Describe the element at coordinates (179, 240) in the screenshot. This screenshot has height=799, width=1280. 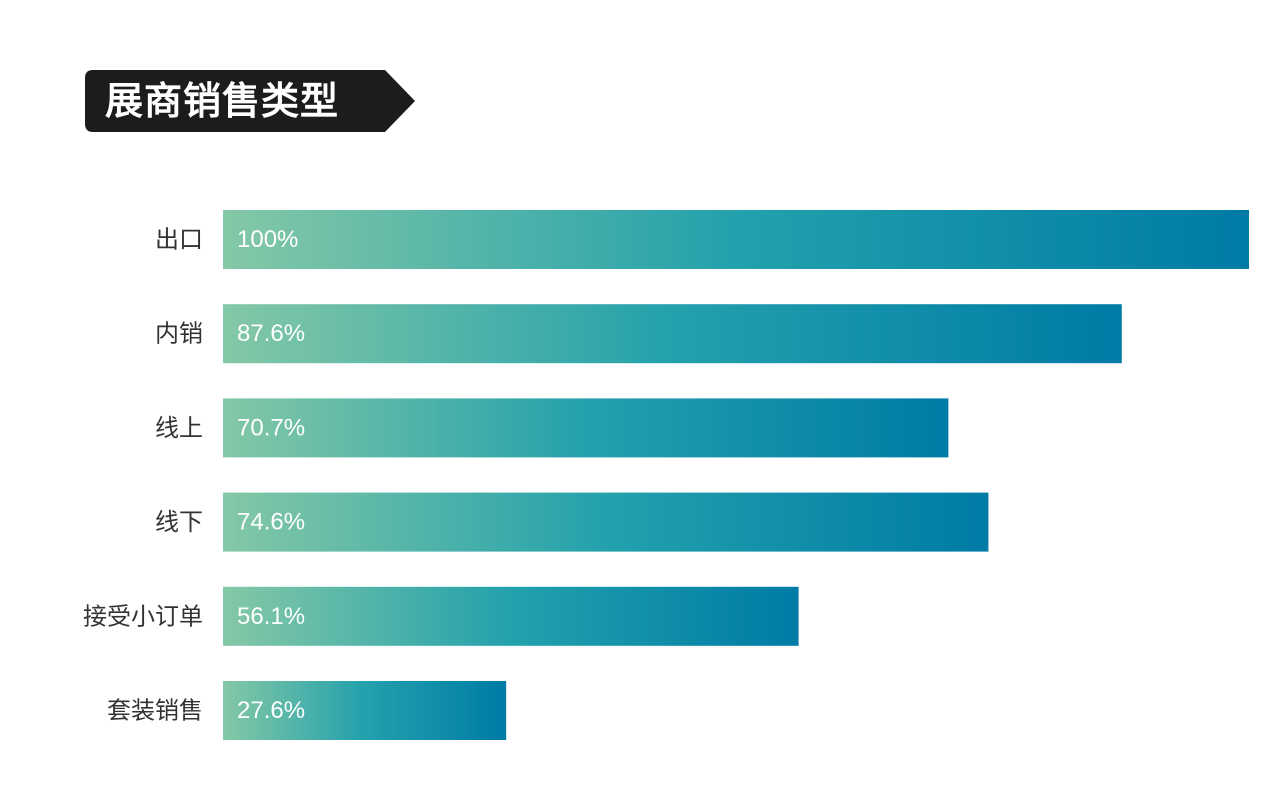
I see `category-label: 出口` at that location.